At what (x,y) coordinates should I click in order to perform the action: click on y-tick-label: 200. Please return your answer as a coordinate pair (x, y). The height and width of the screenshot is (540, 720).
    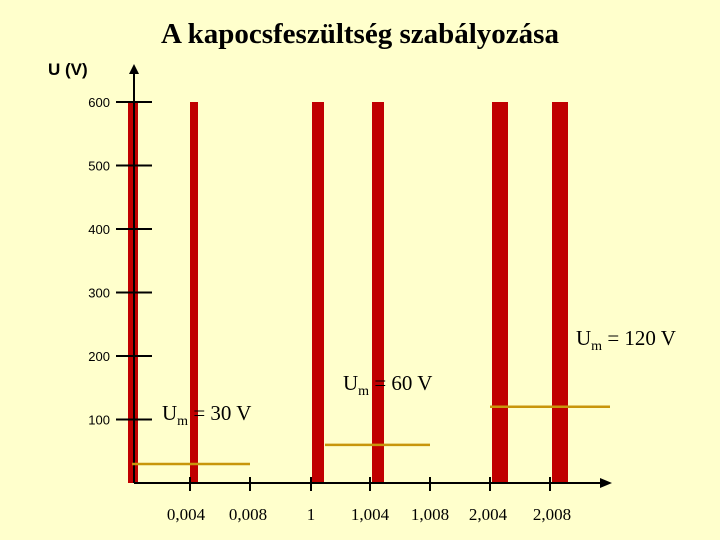
    Looking at the image, I should click on (99, 356).